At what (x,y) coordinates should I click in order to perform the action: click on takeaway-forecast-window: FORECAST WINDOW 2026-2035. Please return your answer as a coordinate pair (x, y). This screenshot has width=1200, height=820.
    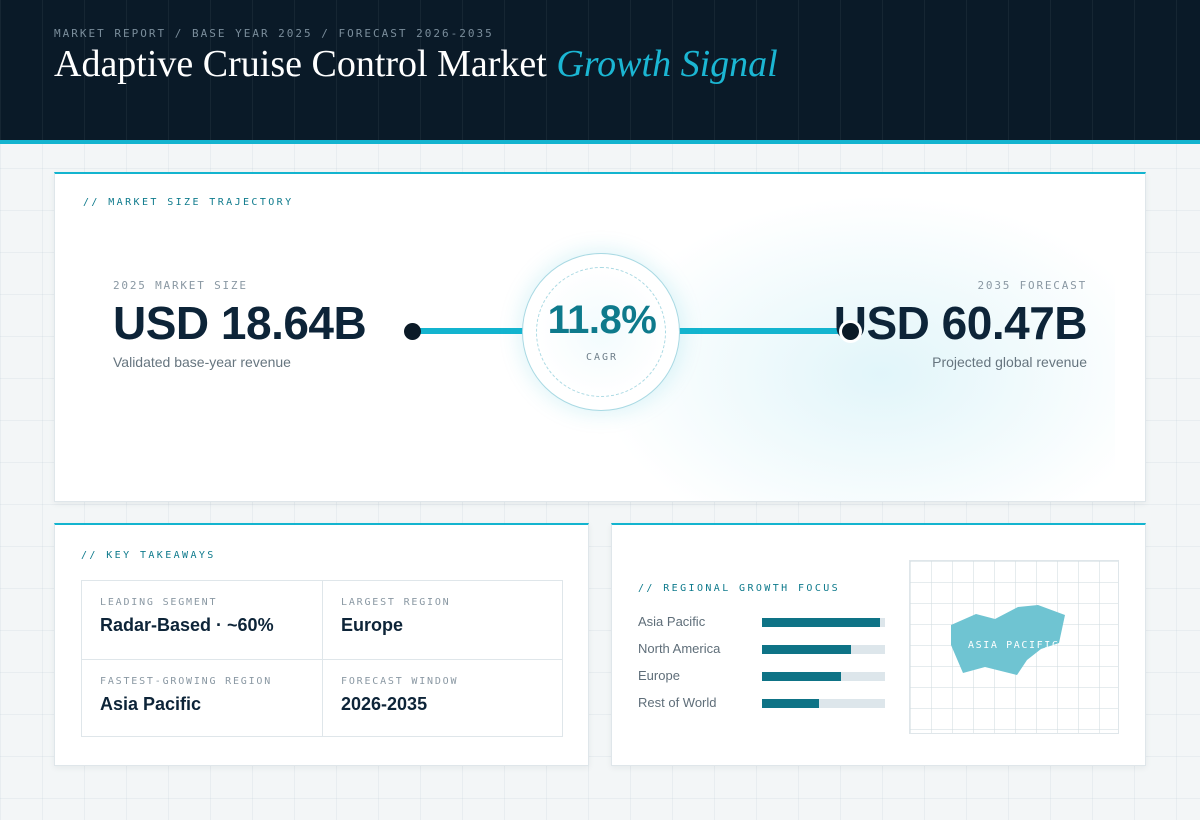
    Looking at the image, I should click on (442, 698).